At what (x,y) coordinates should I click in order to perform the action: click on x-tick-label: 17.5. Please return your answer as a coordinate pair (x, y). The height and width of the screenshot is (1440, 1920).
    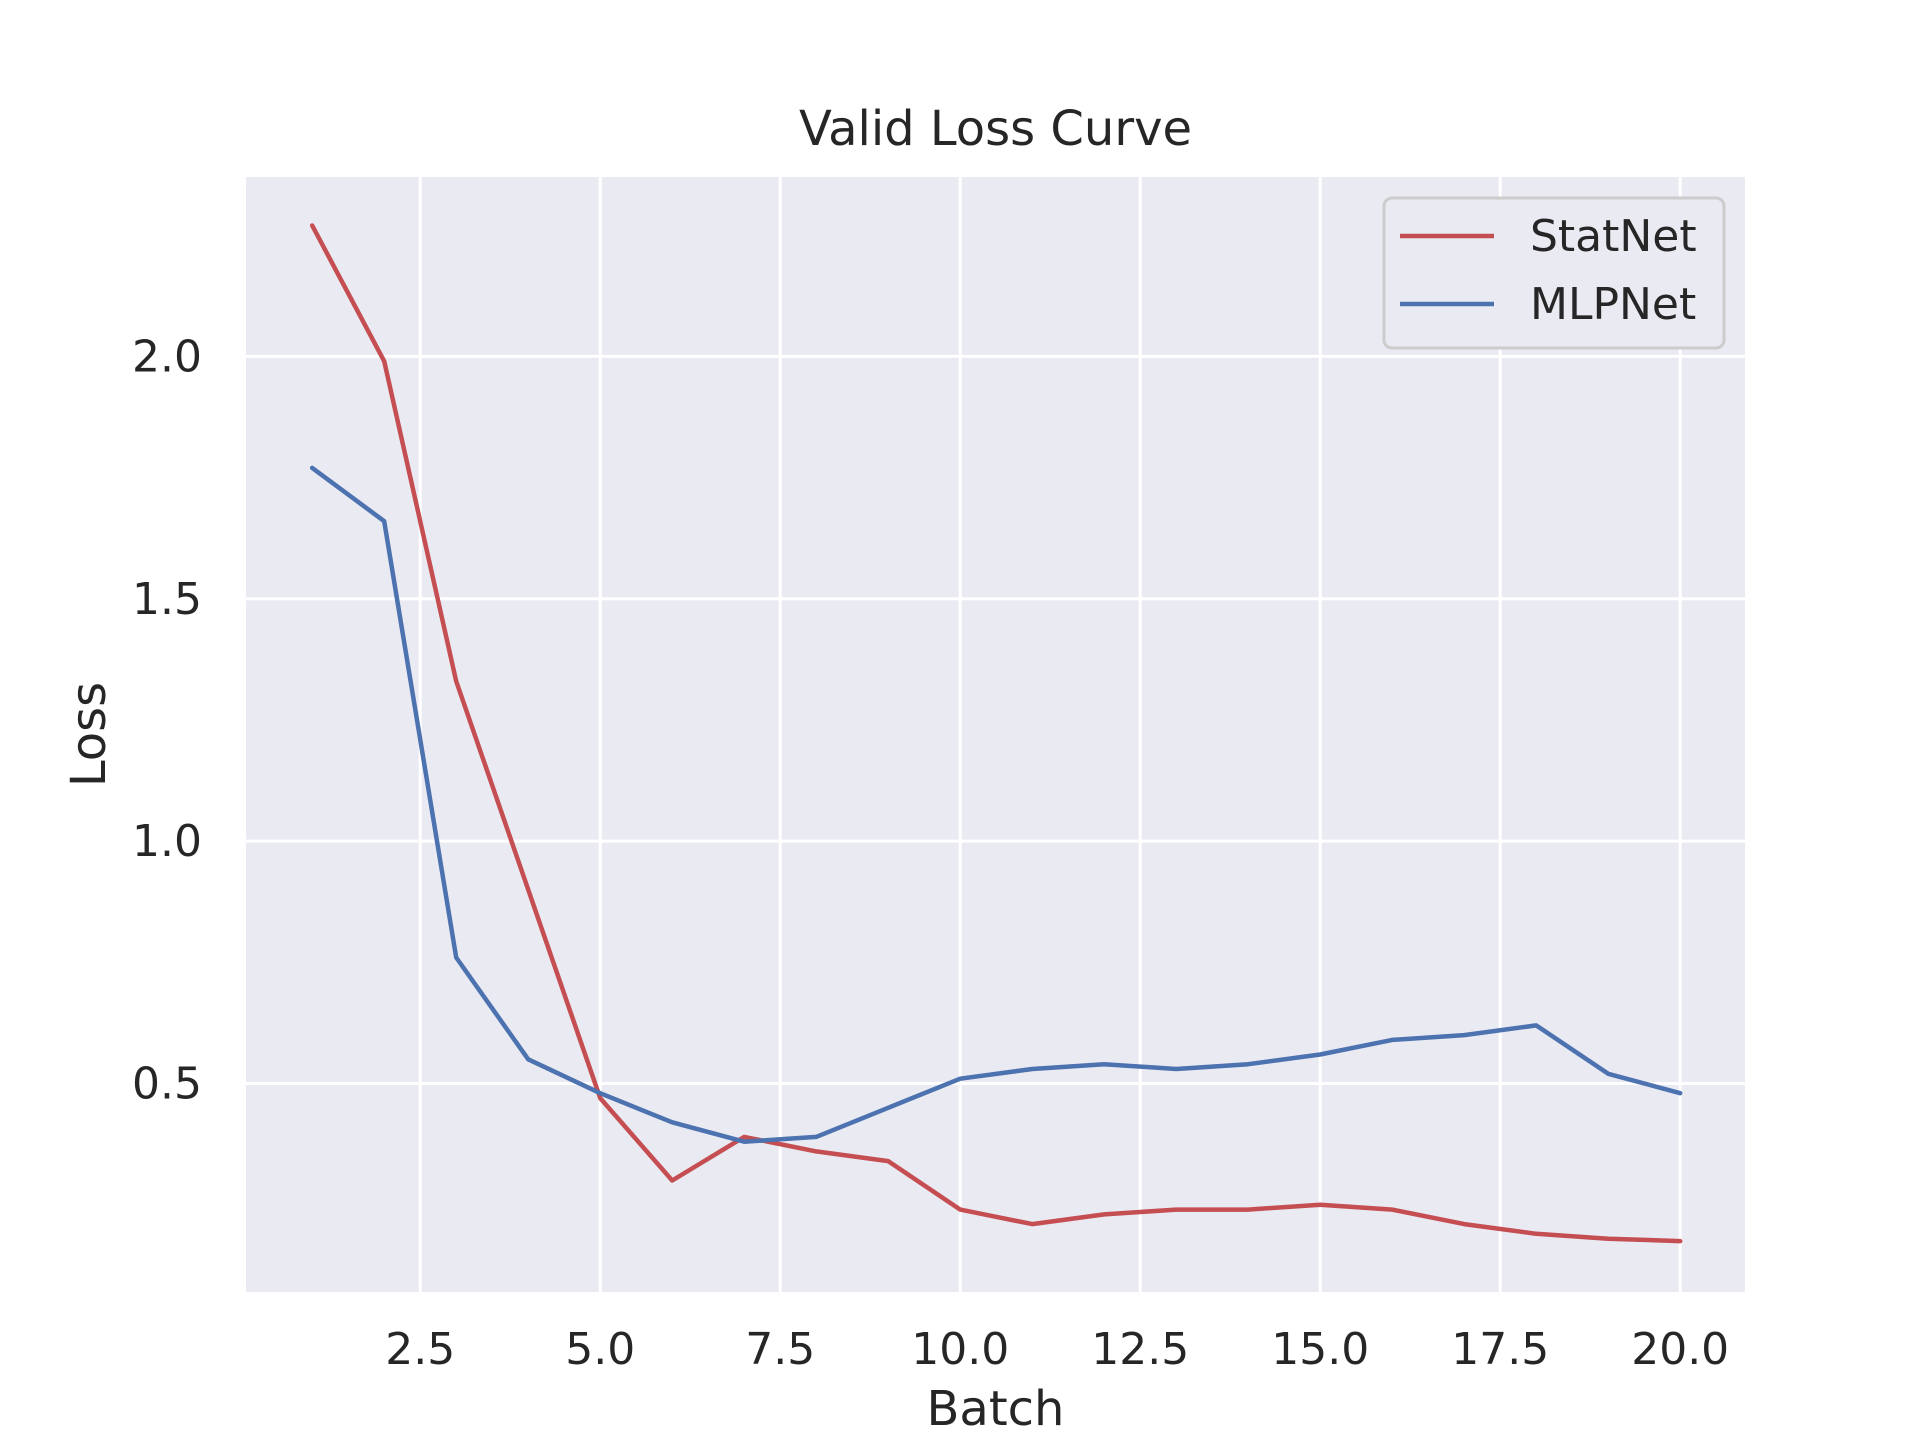
    Looking at the image, I should click on (1500, 1349).